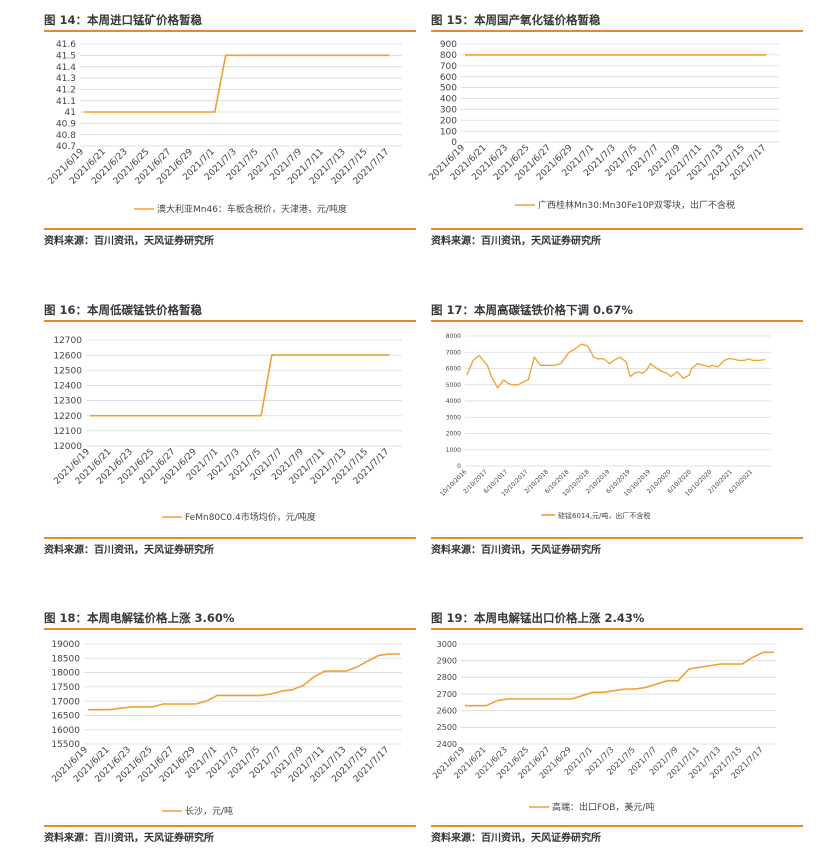  Describe the element at coordinates (448, 45) in the screenshot. I see `y-tick-label: 900` at that location.